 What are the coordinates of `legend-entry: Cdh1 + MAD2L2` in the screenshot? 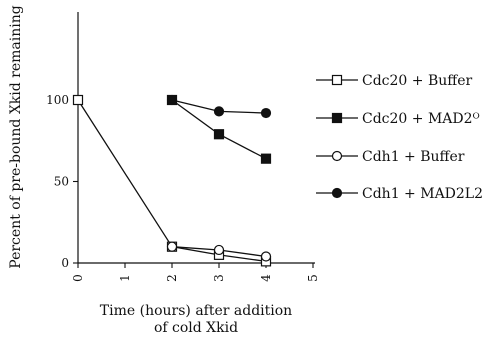 It's located at (399, 194).